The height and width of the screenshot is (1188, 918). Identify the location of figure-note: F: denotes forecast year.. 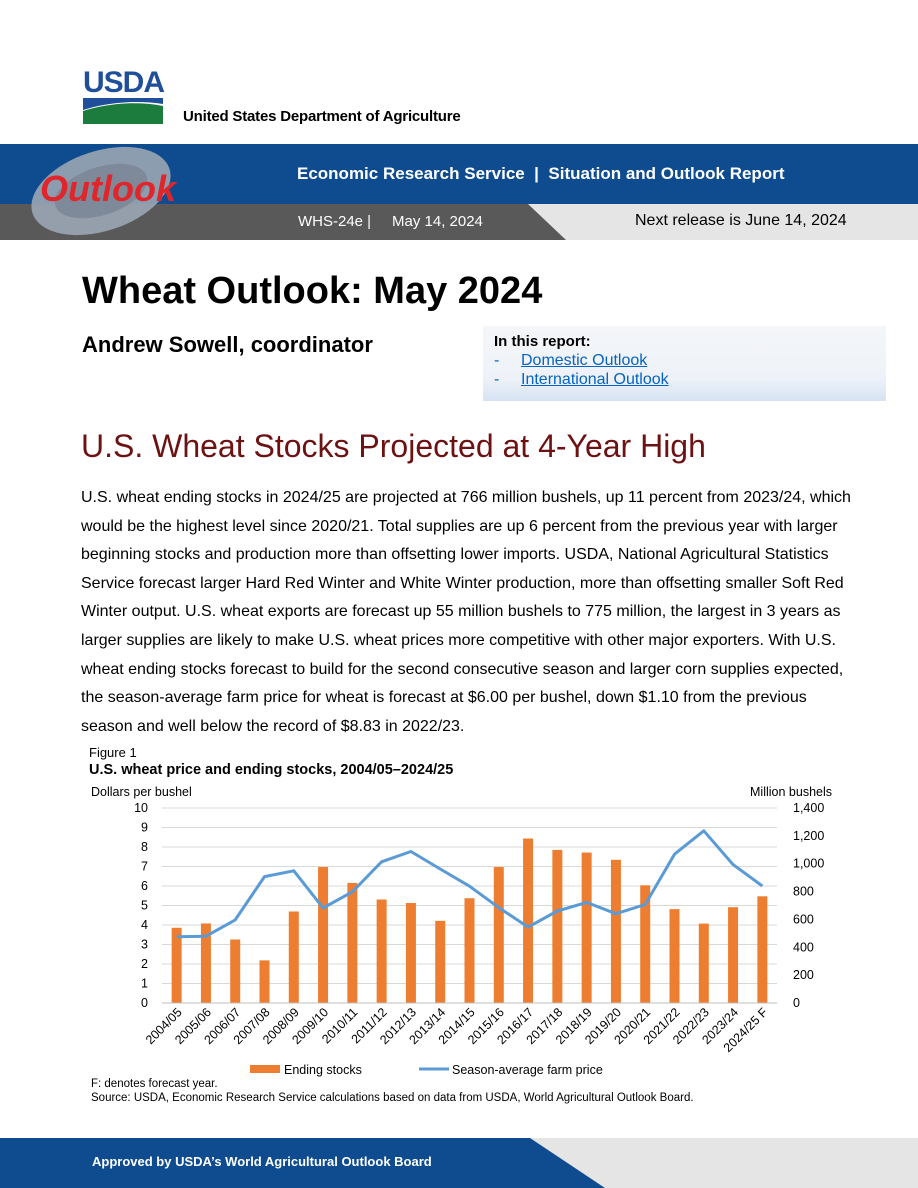
(154, 1084).